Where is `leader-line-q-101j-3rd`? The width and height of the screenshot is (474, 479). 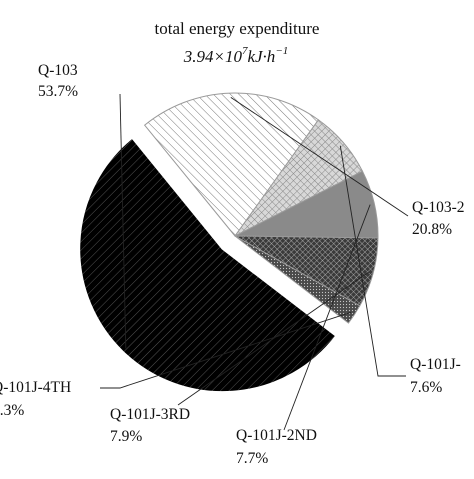
leader-line-q-101j-3rd is located at coordinates (273, 338).